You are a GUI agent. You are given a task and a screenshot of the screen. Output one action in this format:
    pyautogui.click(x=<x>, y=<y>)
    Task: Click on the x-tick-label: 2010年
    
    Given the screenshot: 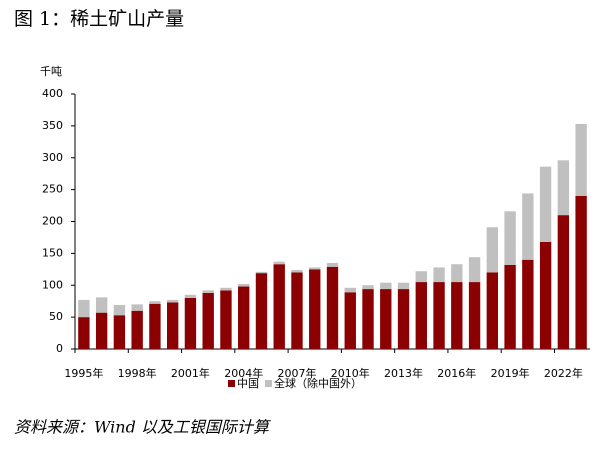 What is the action you would take?
    pyautogui.click(x=350, y=373)
    